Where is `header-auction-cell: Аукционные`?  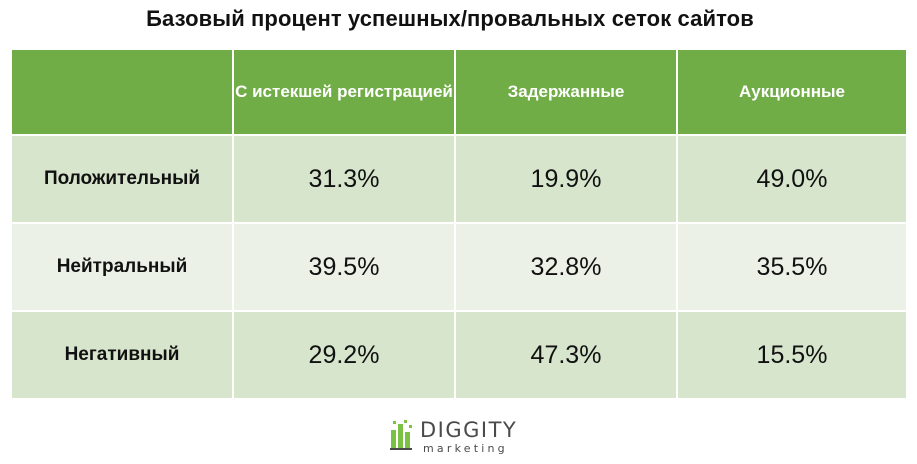
header-auction-cell: Аукционные is located at coordinates (792, 92).